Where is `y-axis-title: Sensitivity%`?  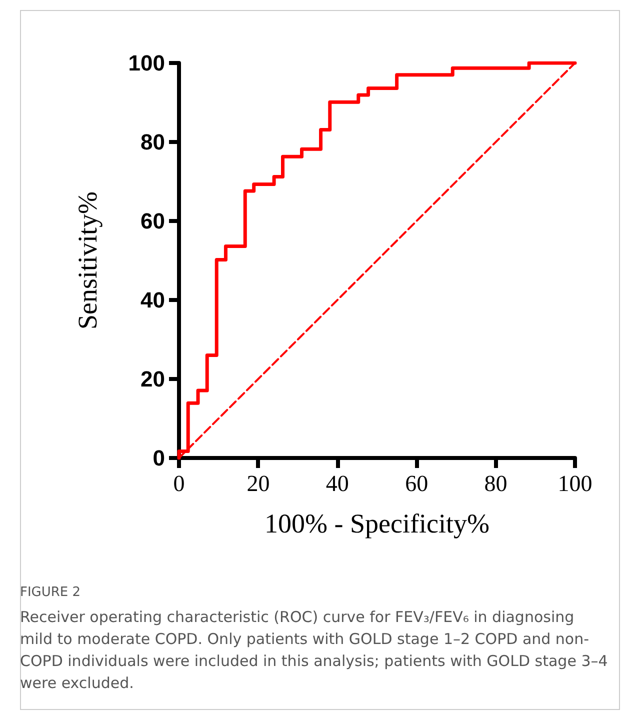 y-axis-title: Sensitivity% is located at coordinates (87, 260).